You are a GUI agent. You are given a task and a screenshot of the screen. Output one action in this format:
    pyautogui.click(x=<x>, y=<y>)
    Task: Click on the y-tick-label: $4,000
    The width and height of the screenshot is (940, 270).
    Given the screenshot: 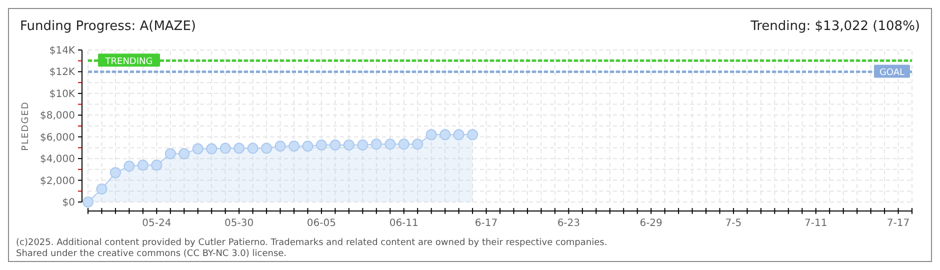 What is the action you would take?
    pyautogui.click(x=57, y=160)
    